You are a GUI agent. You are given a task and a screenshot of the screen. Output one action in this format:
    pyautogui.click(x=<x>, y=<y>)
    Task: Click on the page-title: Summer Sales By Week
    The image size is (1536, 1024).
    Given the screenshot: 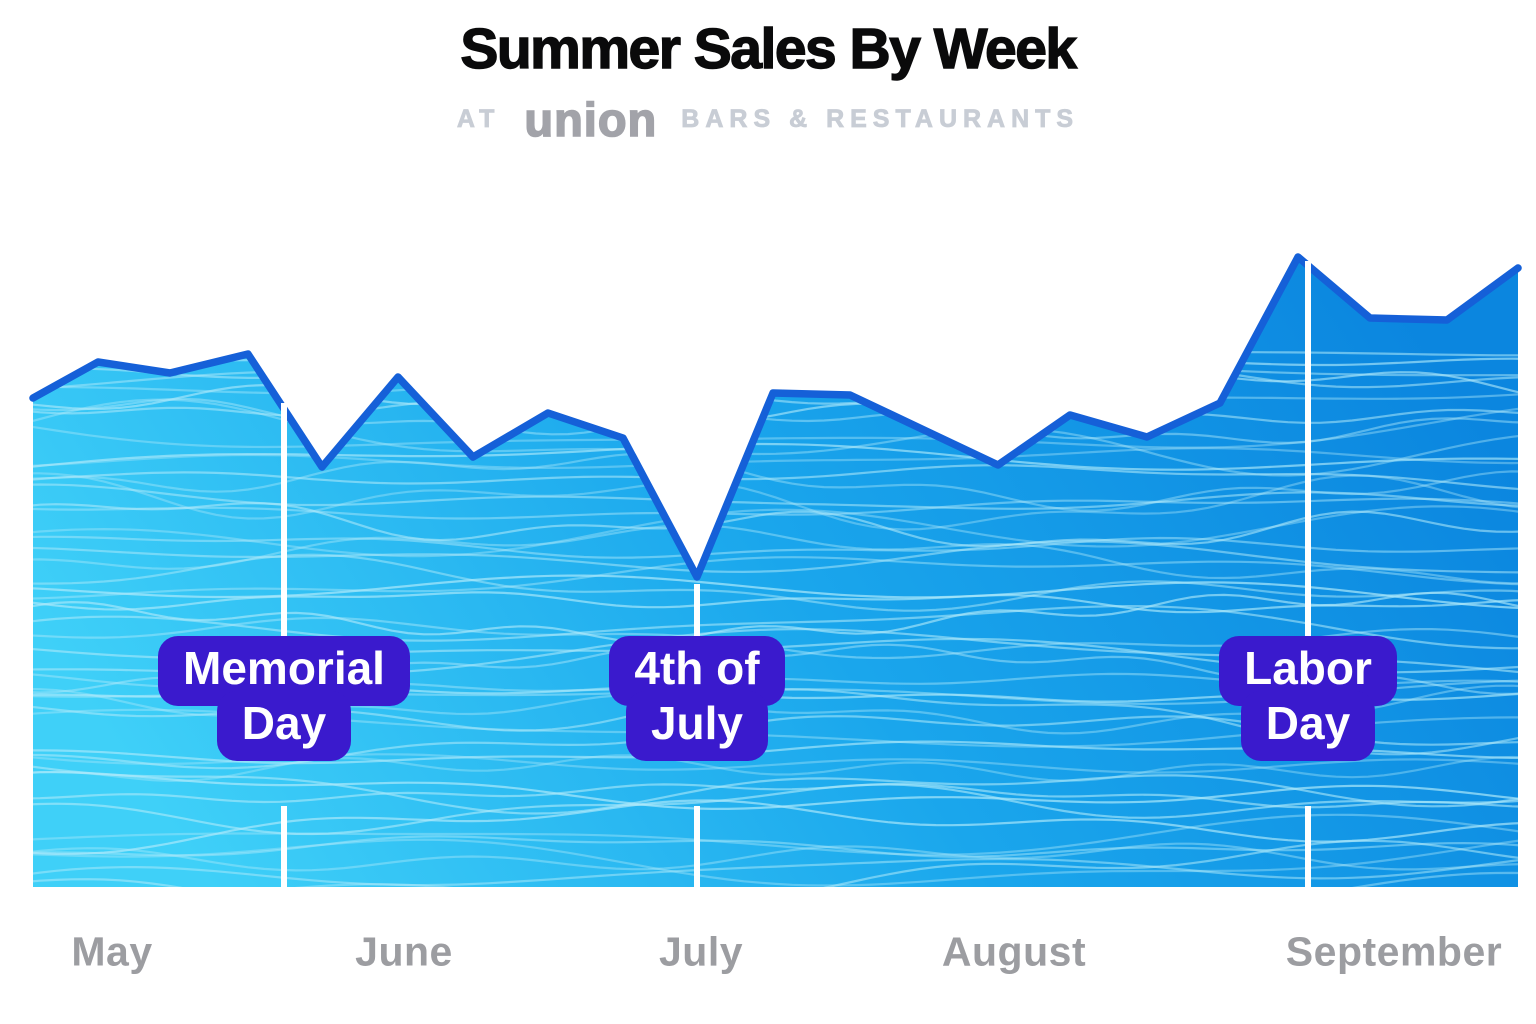 What is the action you would take?
    pyautogui.click(x=769, y=48)
    